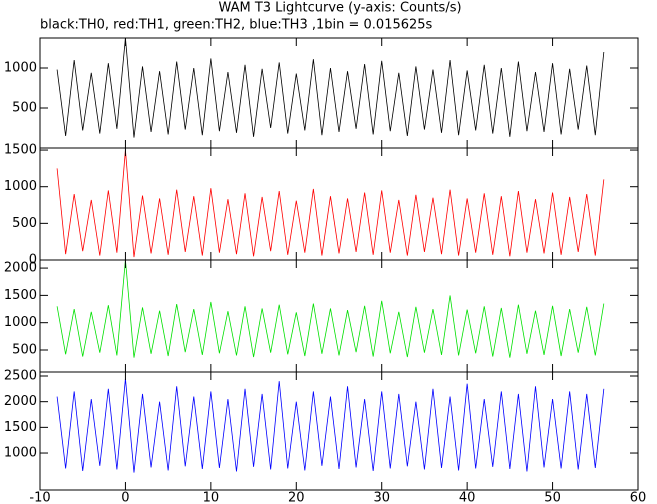  What do you see at coordinates (125, 497) in the screenshot?
I see `x-tick-label: 0` at bounding box center [125, 497].